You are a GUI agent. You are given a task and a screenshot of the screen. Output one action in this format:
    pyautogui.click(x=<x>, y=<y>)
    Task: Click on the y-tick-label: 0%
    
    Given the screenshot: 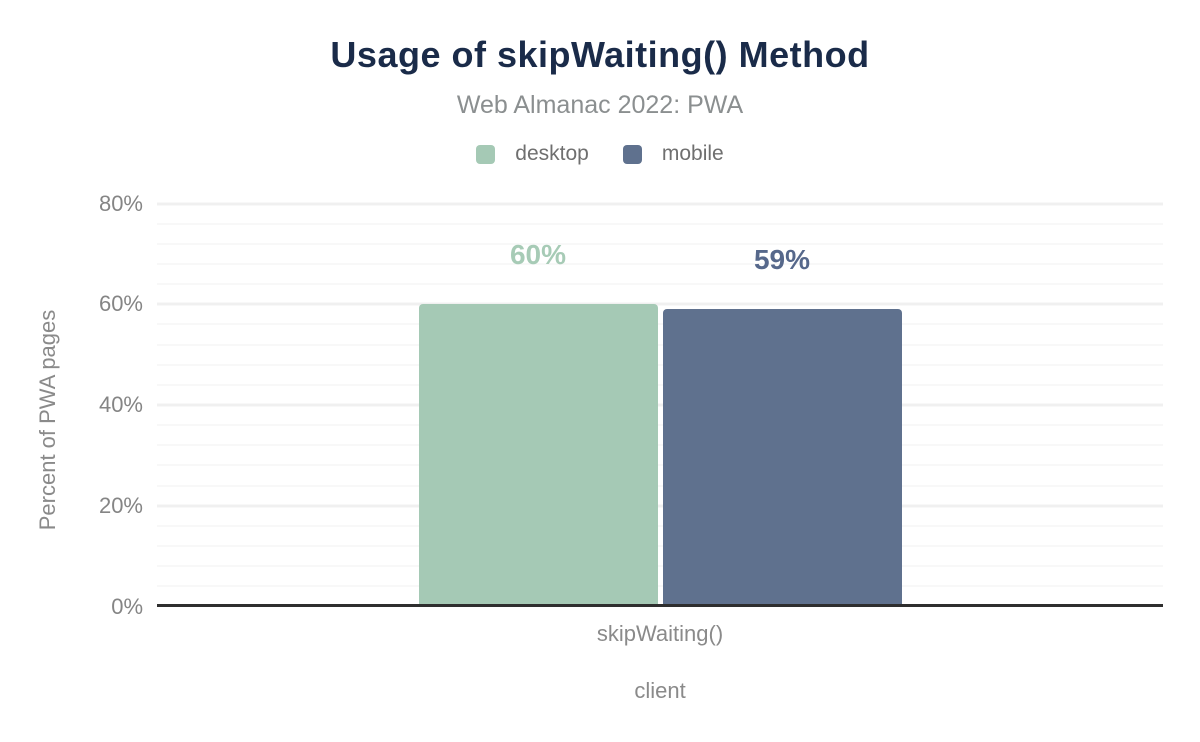 What is the action you would take?
    pyautogui.click(x=127, y=606)
    